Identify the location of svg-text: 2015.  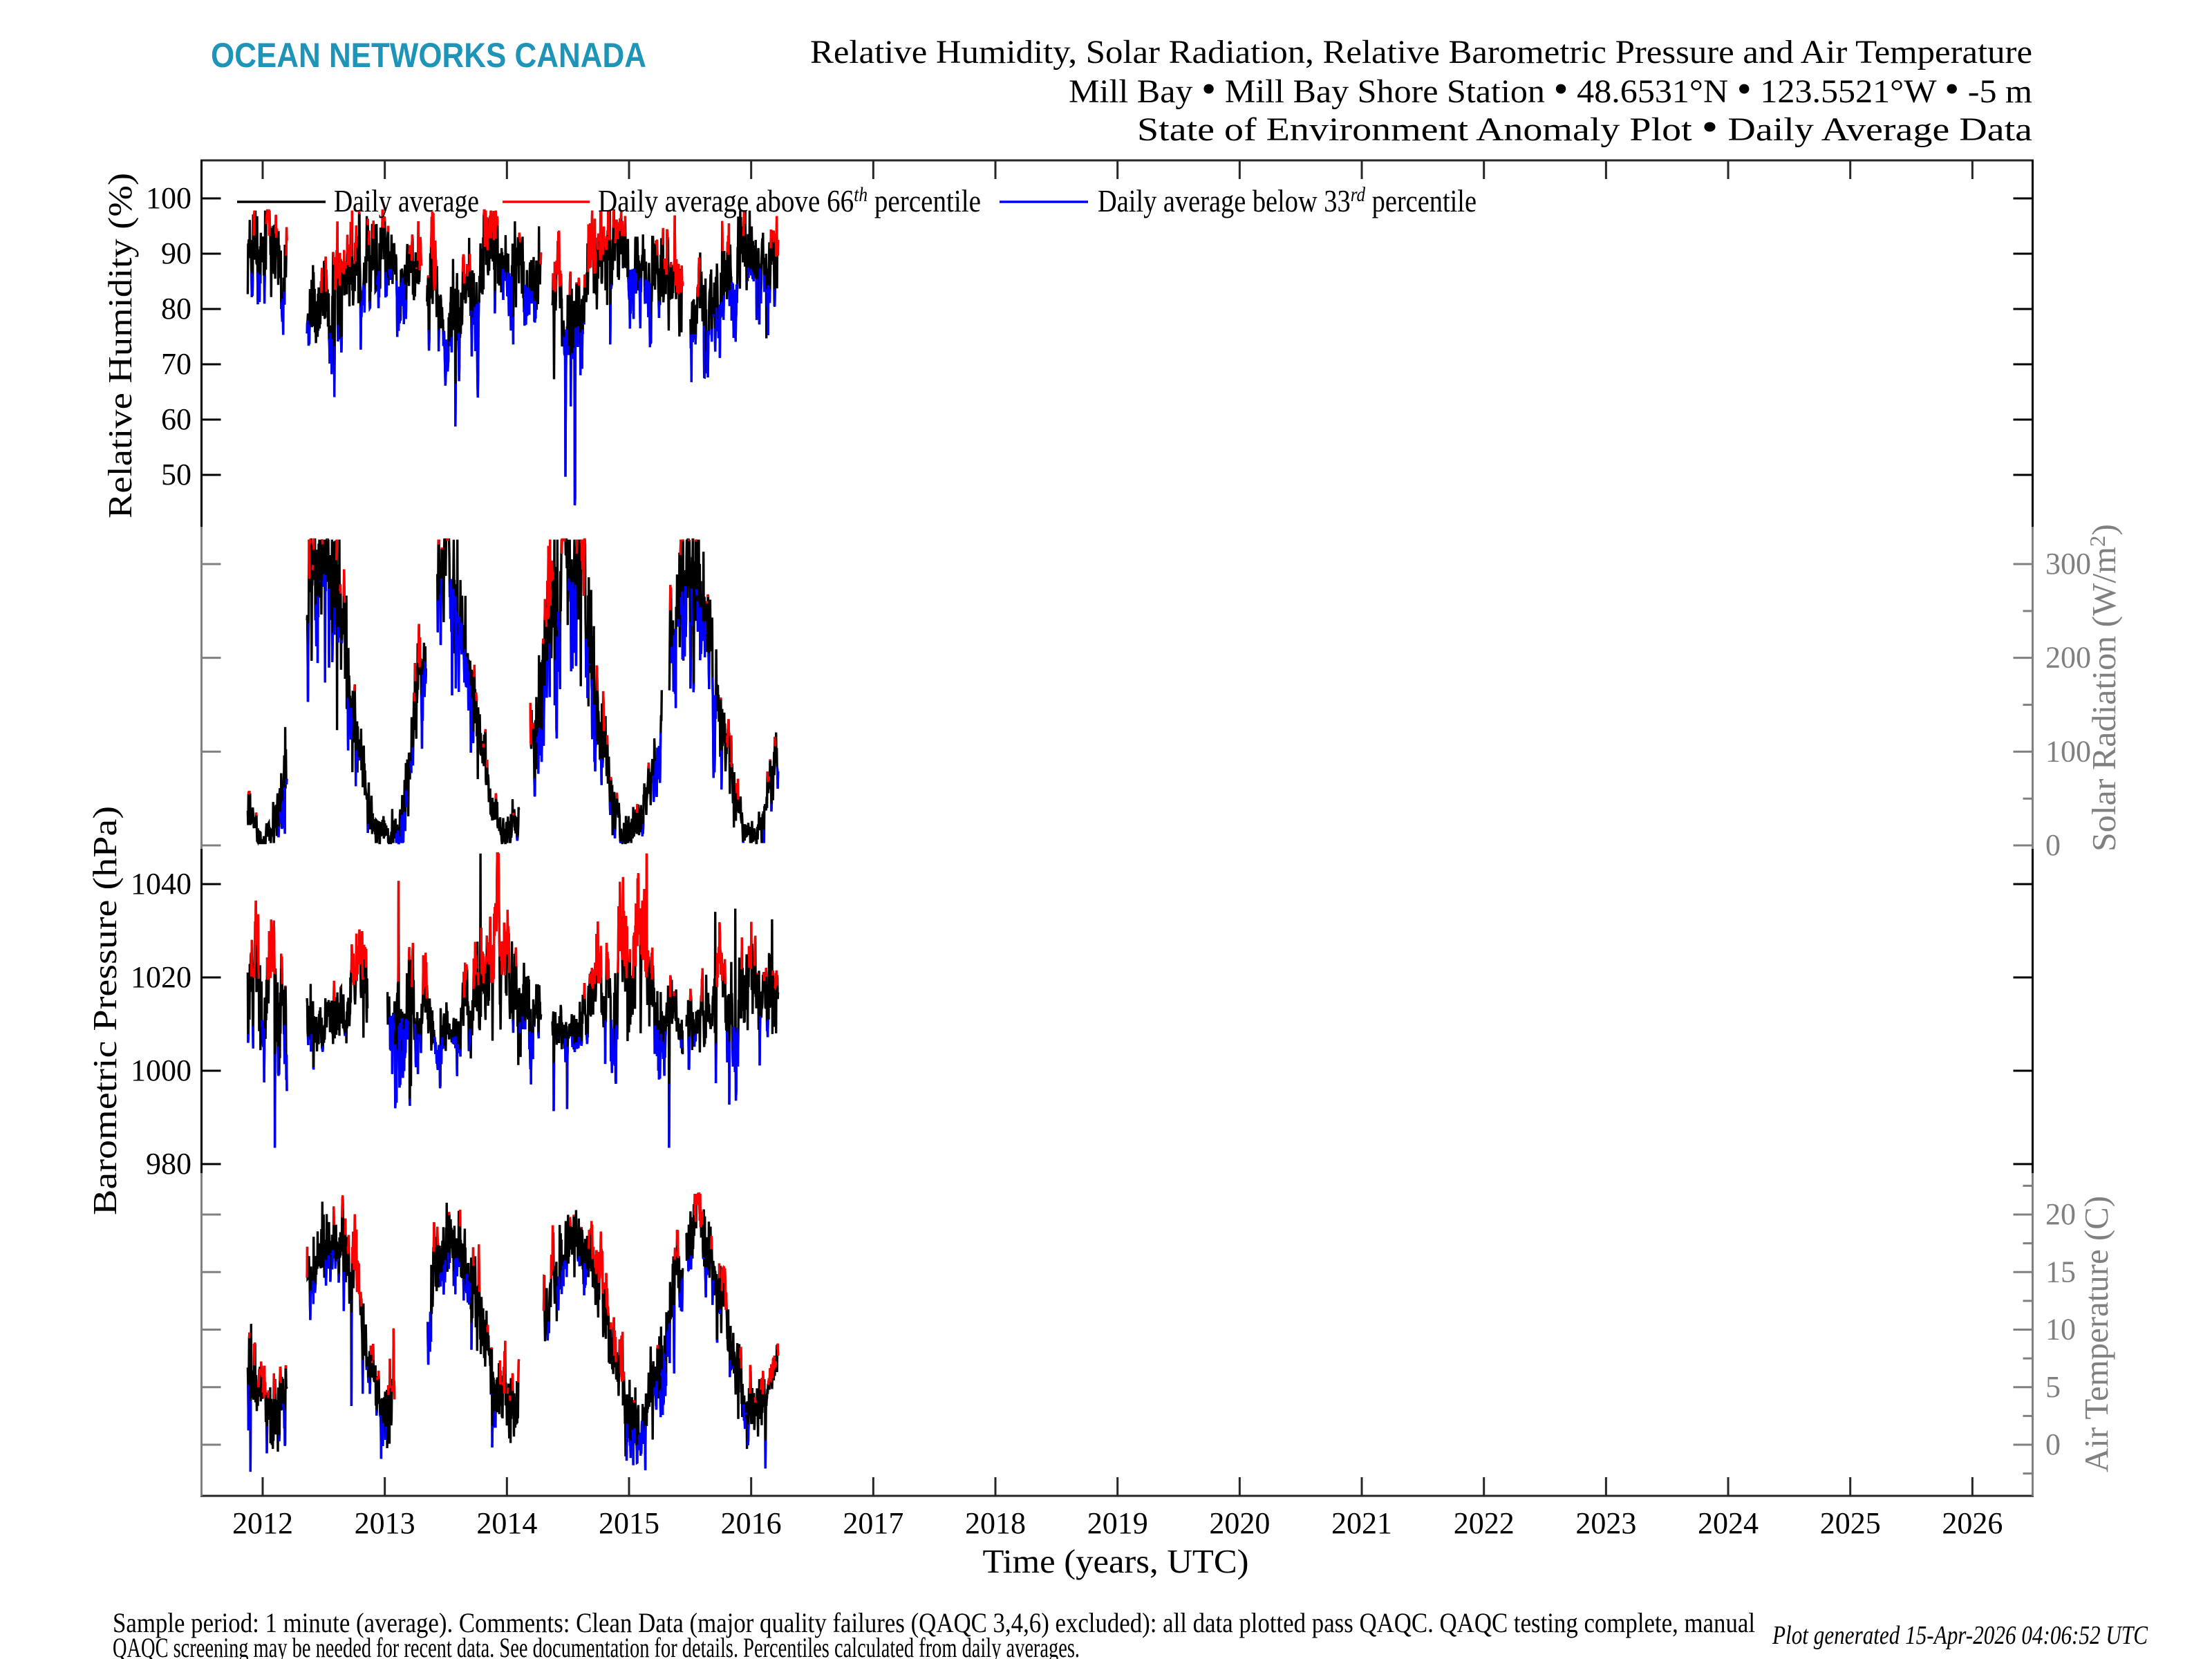
(629, 1523).